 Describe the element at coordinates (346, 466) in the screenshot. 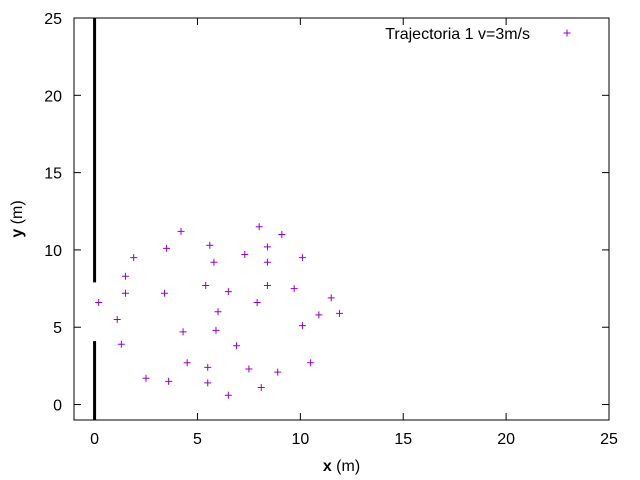

I see `x-axis-label-rest: (m)` at that location.